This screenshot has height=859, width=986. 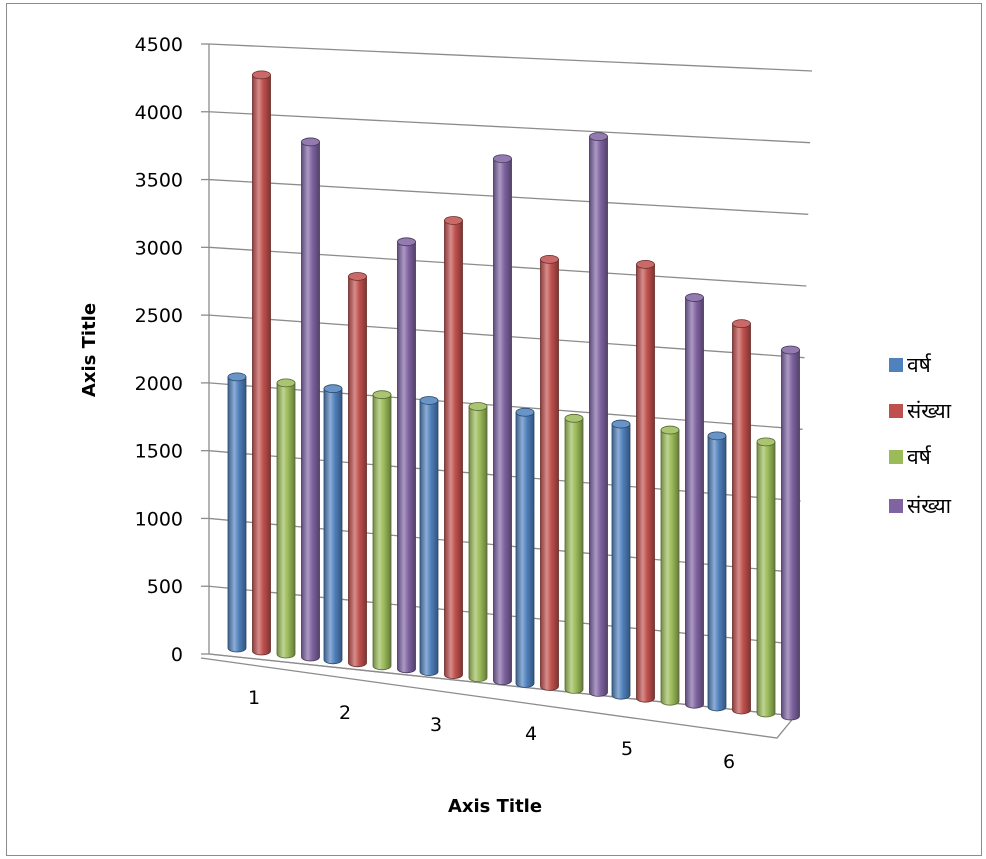 I want to click on y-axis-ticks: 0 500 1000 1500 2000 2500 3000 3500 4000 4500, so click(x=159, y=350).